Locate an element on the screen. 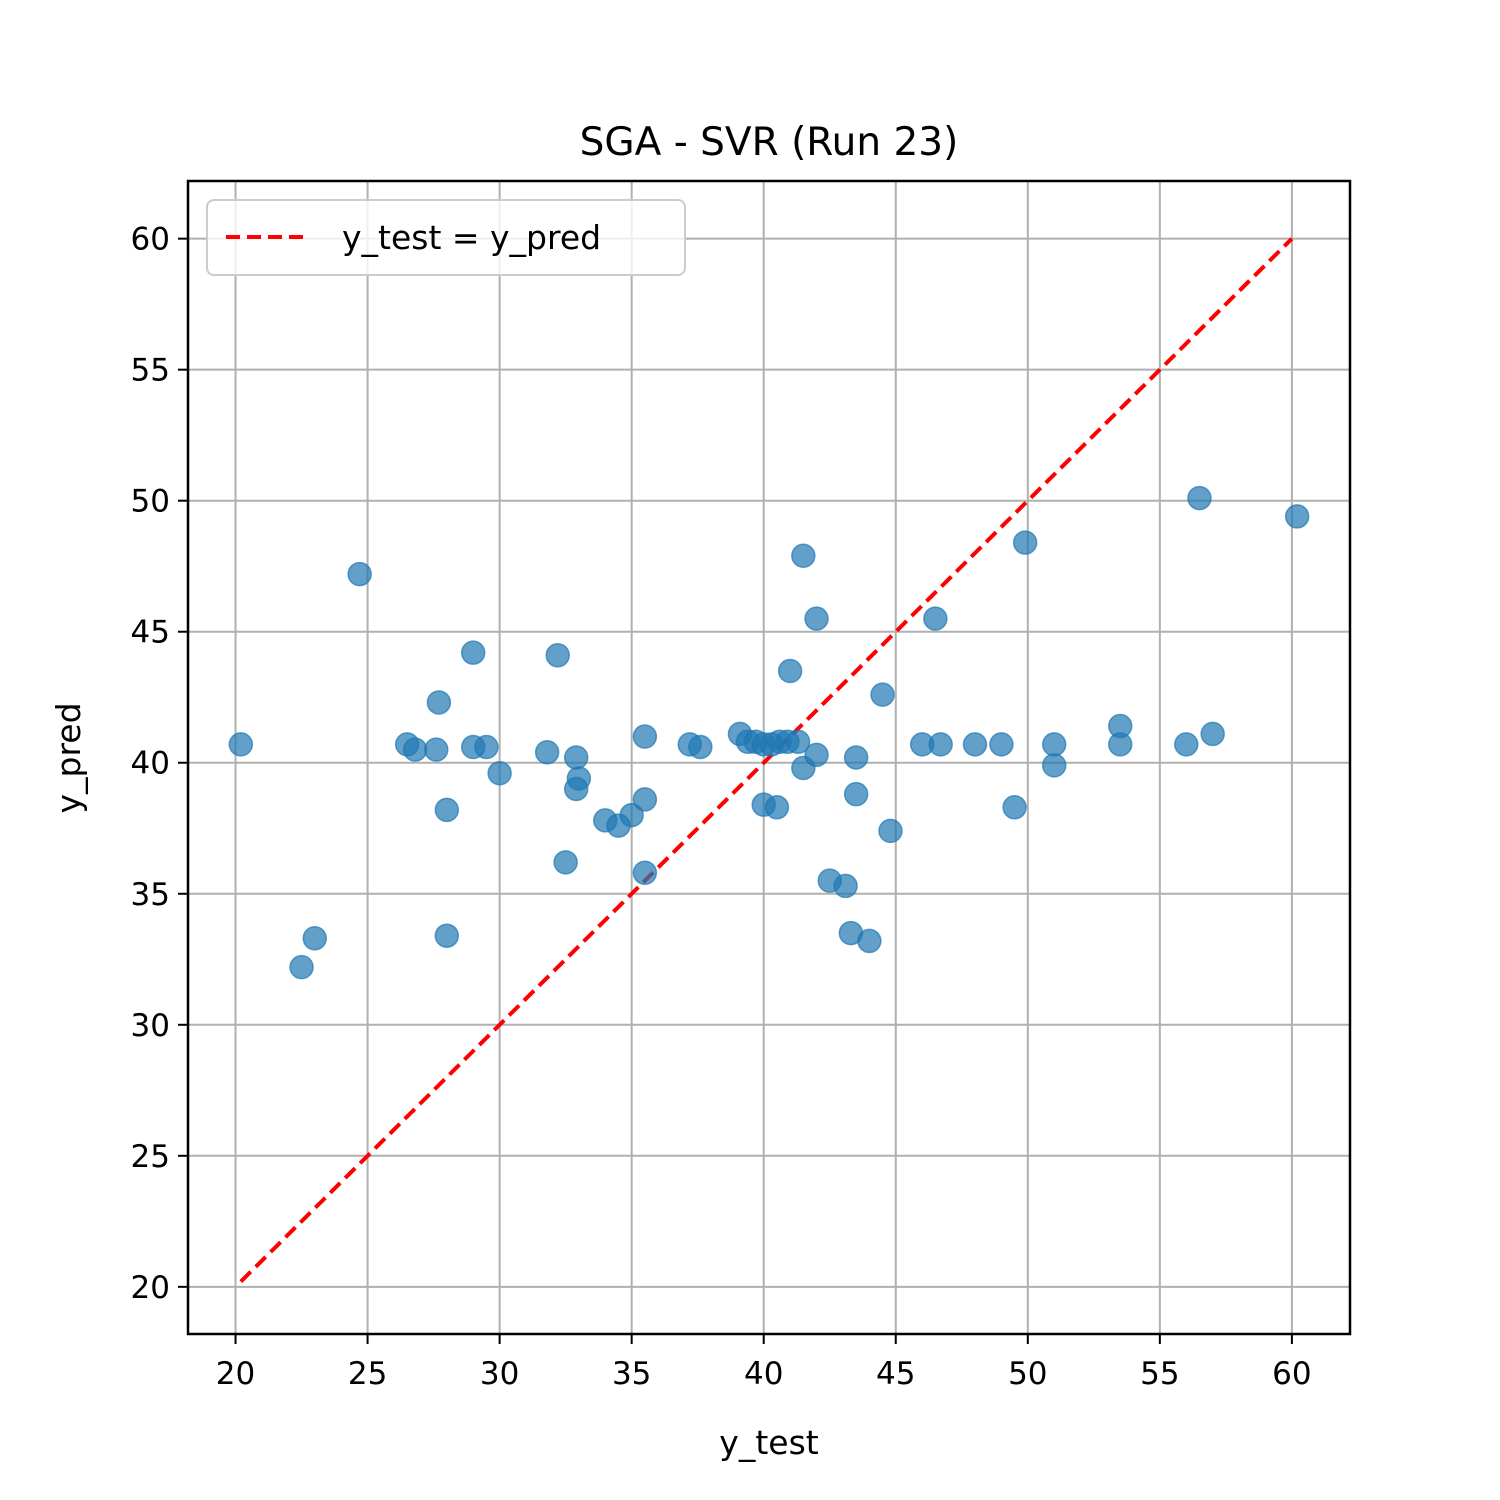  x-tick-label: 55 is located at coordinates (1159, 1374).